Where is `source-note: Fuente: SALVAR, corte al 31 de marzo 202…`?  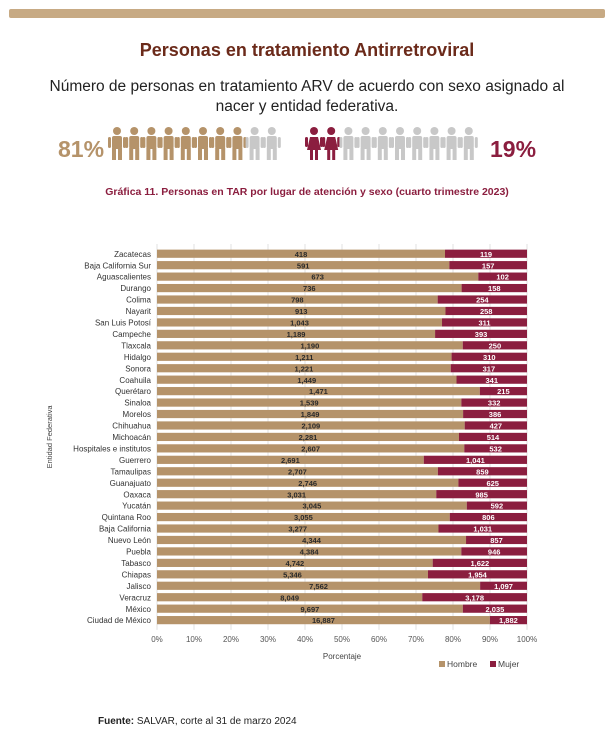
source-note: Fuente: SALVAR, corte al 31 de marzo 202… is located at coordinates (197, 721).